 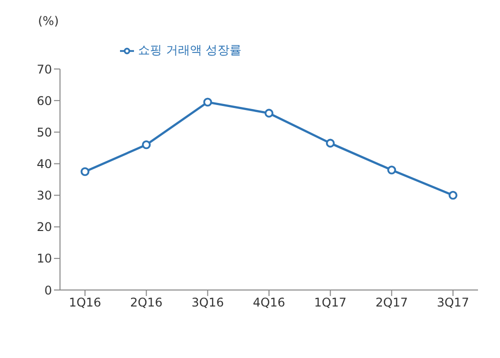 I want to click on x-tick-label: 2Q16, so click(x=146, y=303).